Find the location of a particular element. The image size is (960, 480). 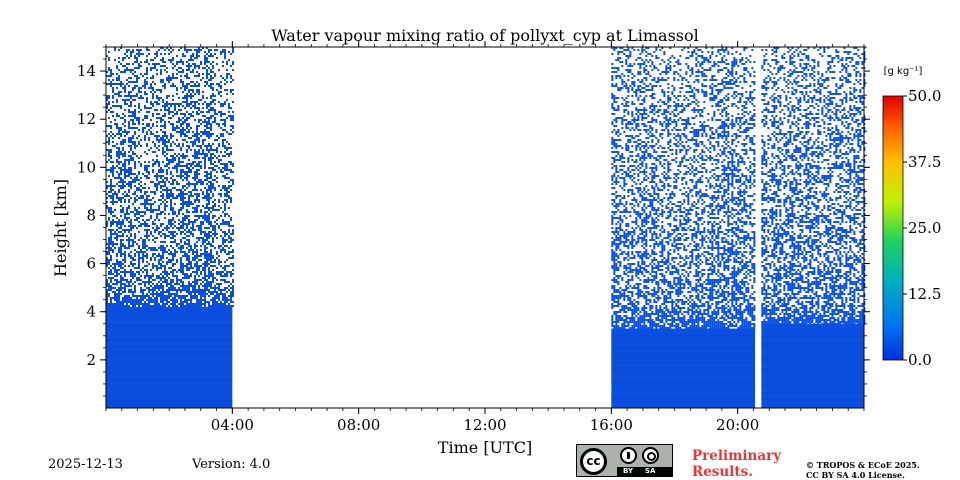

copyright-line-1: © TROPOS & ECoE 2025. is located at coordinates (863, 465).